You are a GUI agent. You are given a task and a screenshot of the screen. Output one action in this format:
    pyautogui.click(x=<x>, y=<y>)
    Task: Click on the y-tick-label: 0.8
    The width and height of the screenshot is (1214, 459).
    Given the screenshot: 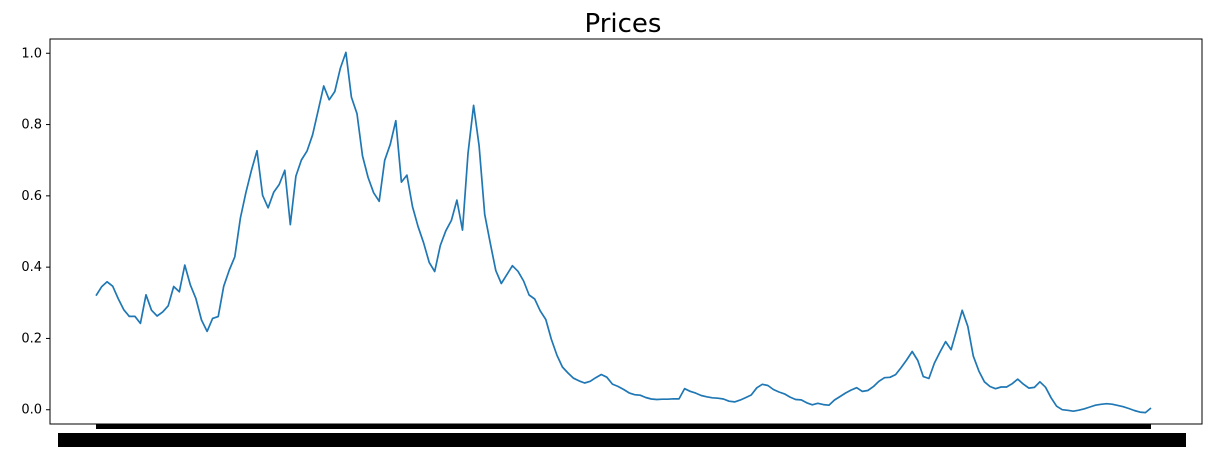 What is the action you would take?
    pyautogui.click(x=31, y=125)
    